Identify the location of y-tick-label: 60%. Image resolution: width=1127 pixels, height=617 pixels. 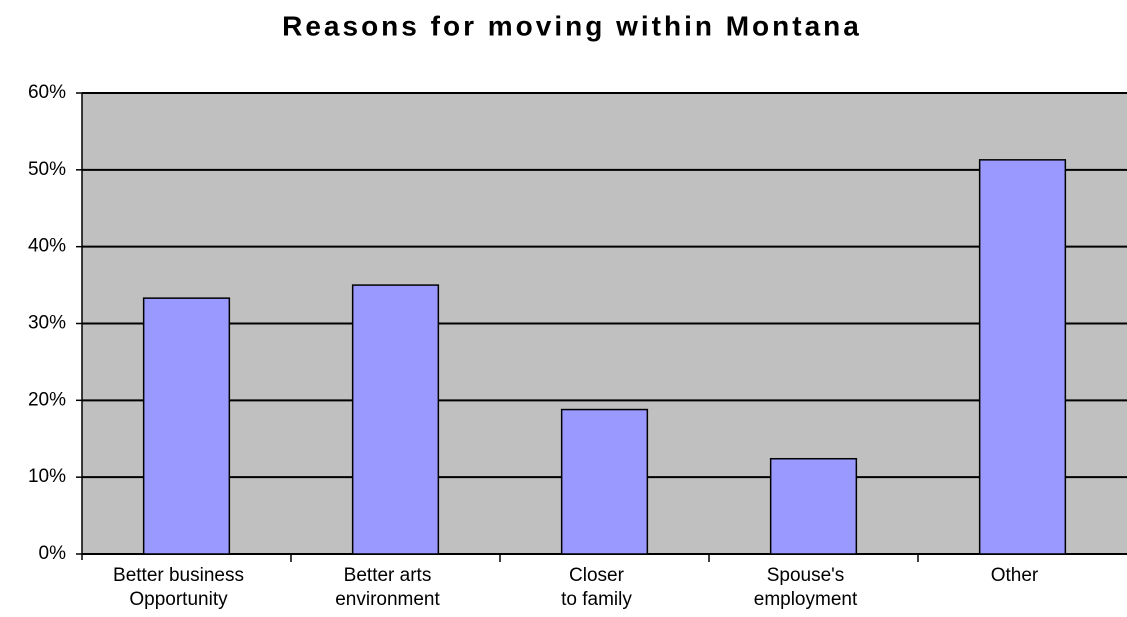
(47, 92).